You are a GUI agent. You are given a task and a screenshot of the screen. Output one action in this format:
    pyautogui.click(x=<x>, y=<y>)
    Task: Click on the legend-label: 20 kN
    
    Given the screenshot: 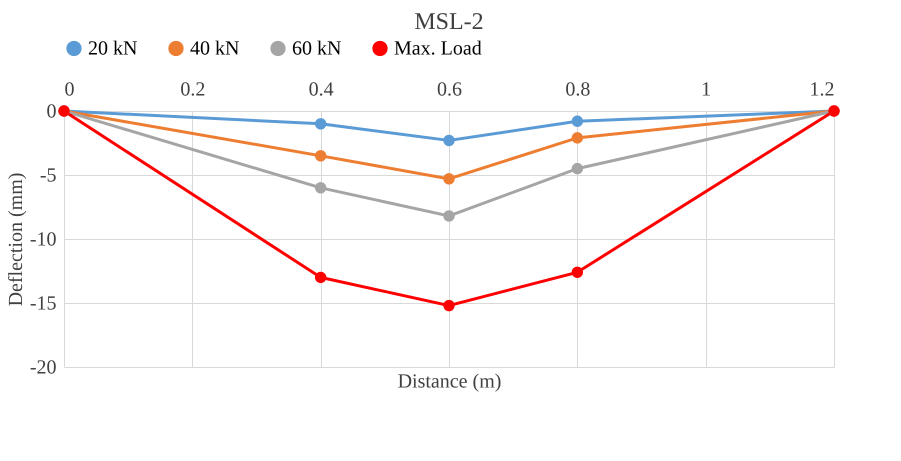 What is the action you would take?
    pyautogui.click(x=113, y=48)
    